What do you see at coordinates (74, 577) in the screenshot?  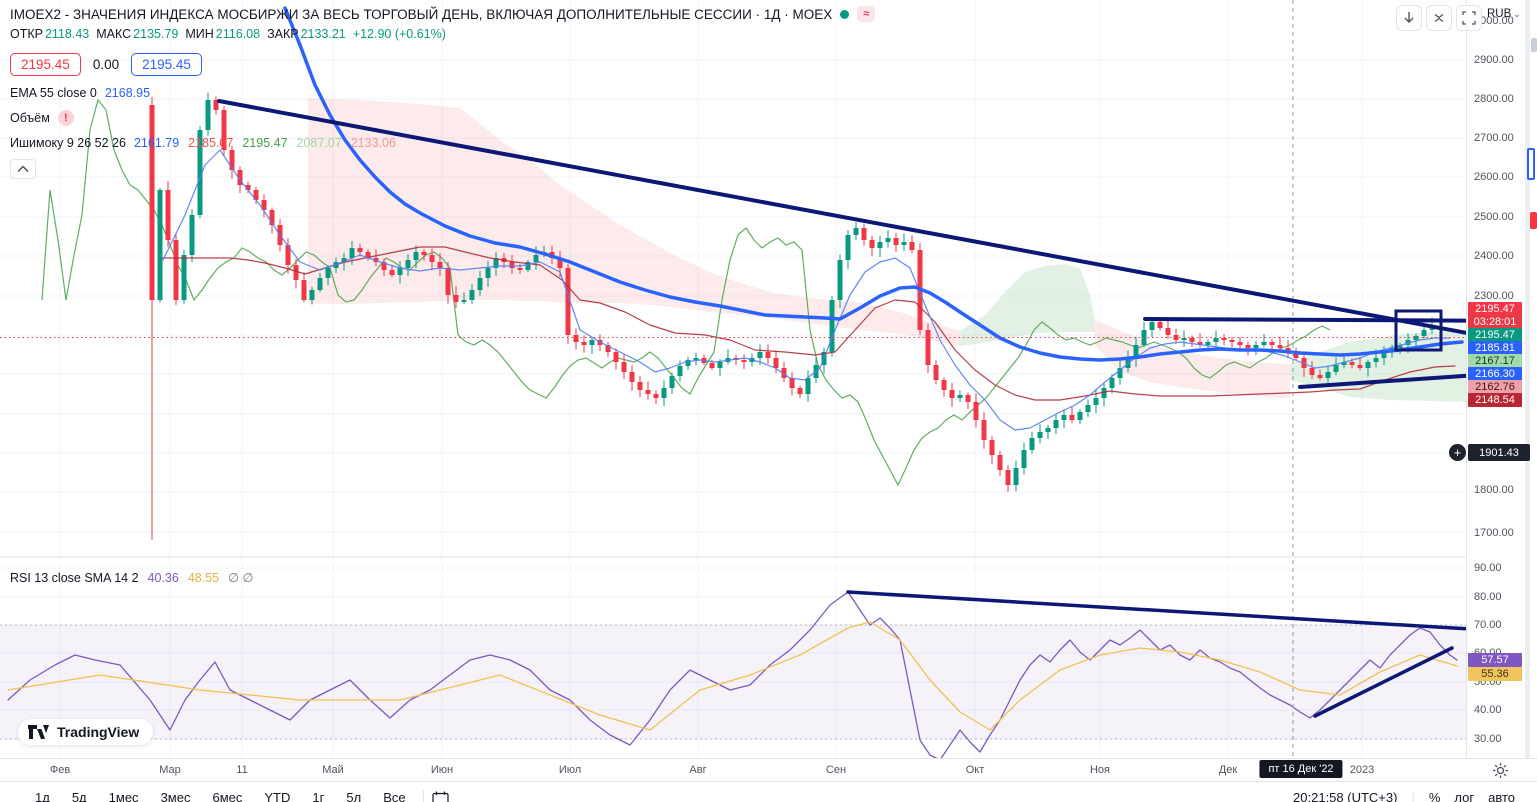 I see `rsi-indicator-label: RSI 13 close SMA 14 2` at bounding box center [74, 577].